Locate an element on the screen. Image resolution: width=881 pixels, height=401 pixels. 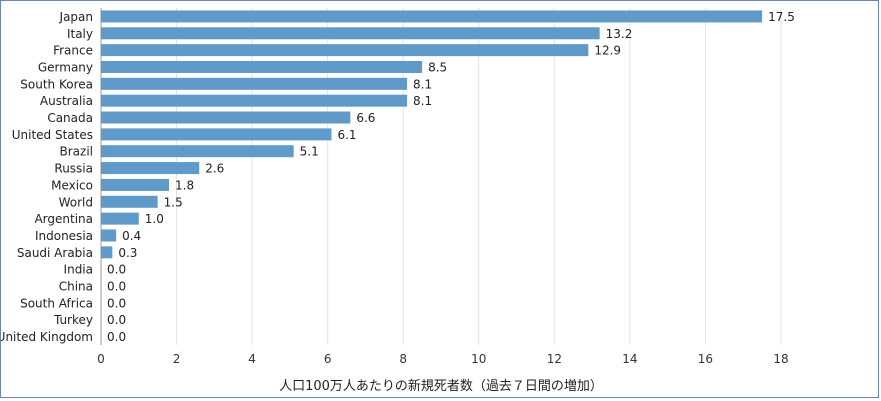
category-label: United States is located at coordinates (52, 135).